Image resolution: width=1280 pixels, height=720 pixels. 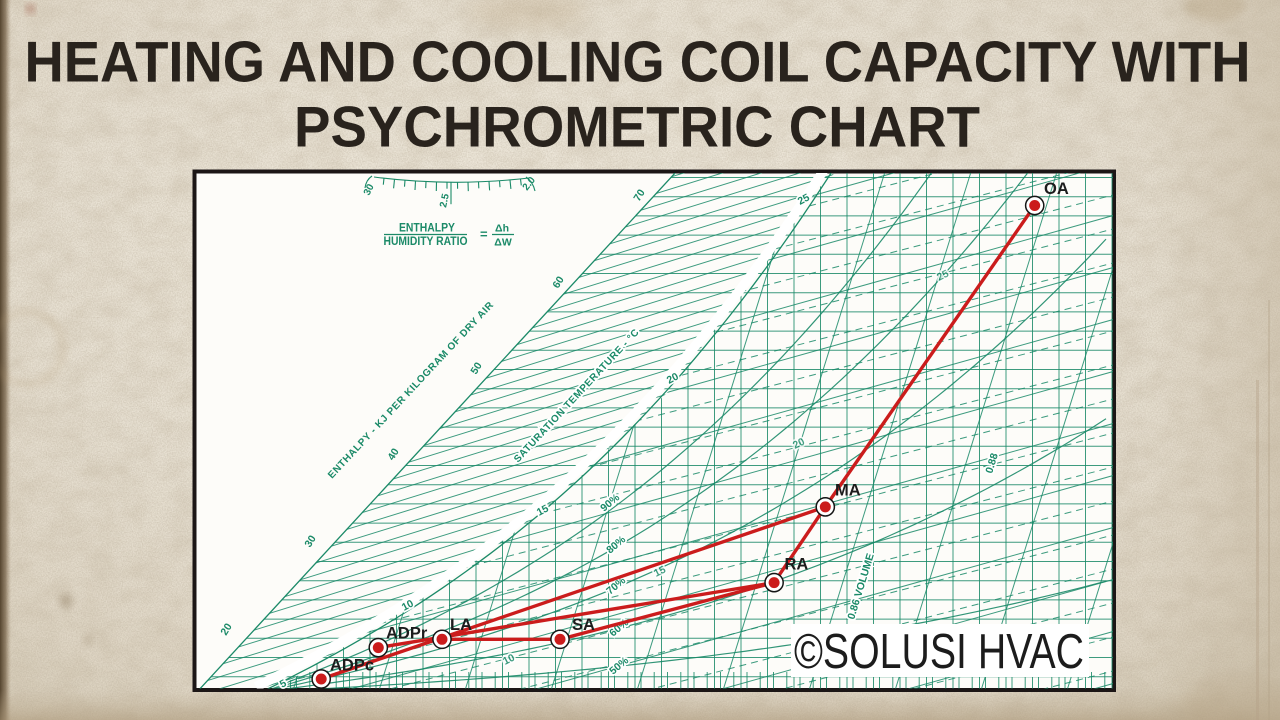 What do you see at coordinates (939, 652) in the screenshot?
I see `svg-text: ©SOLUSI HVAC` at bounding box center [939, 652].